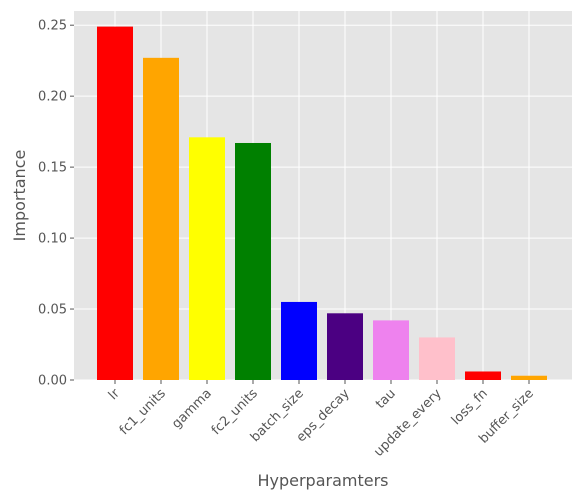 This screenshot has width=580, height=500. What do you see at coordinates (161, 218) in the screenshot?
I see `bar-fc1-units` at bounding box center [161, 218].